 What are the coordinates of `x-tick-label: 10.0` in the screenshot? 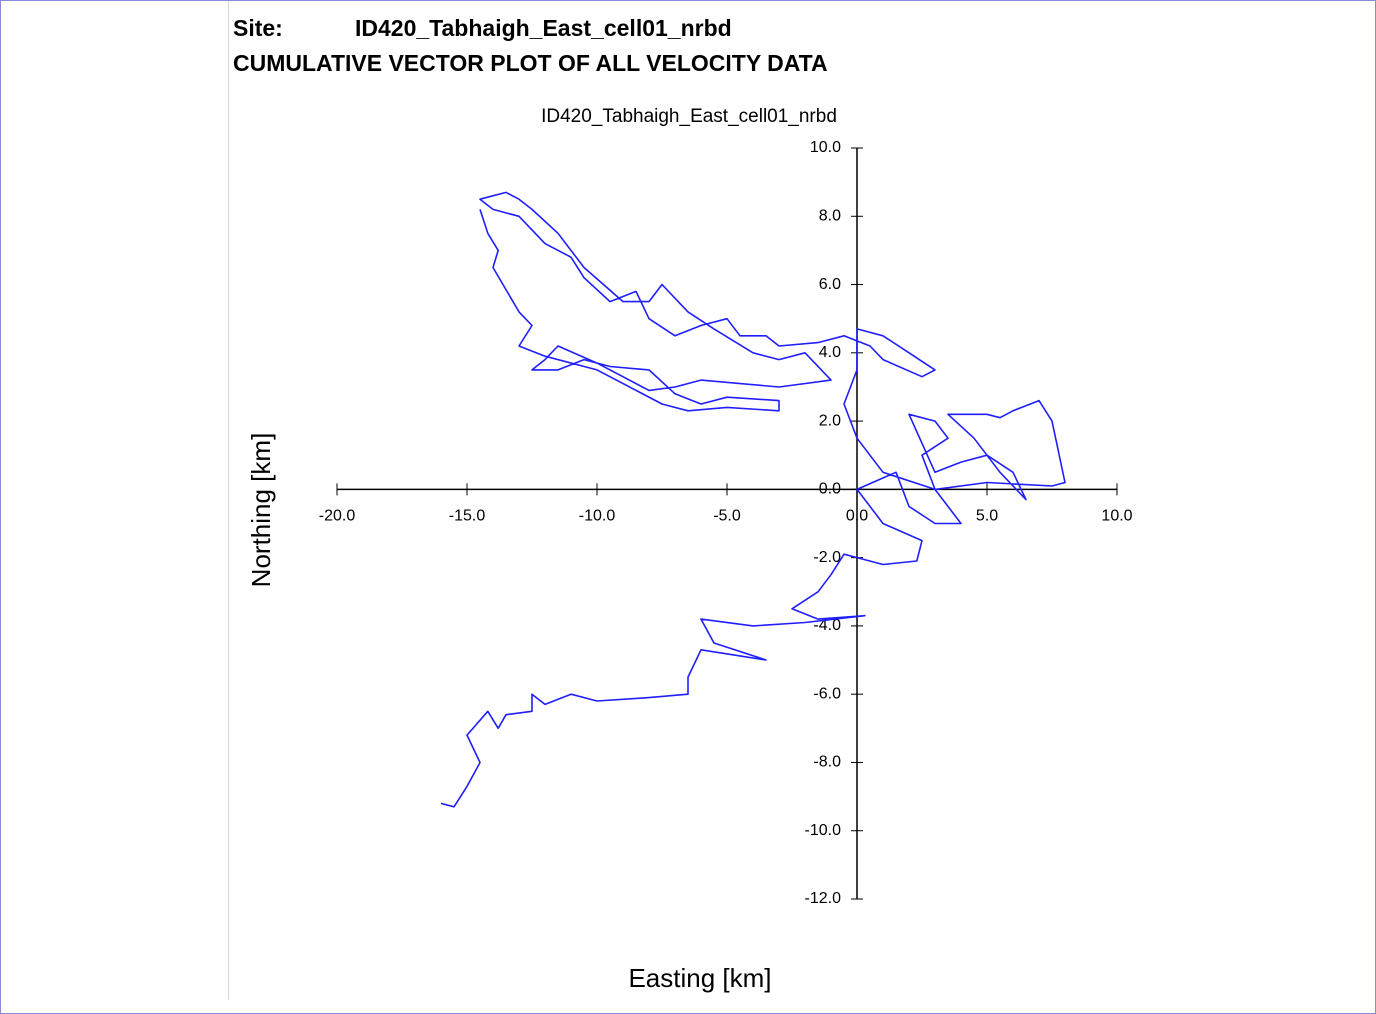 It's located at (1116, 516).